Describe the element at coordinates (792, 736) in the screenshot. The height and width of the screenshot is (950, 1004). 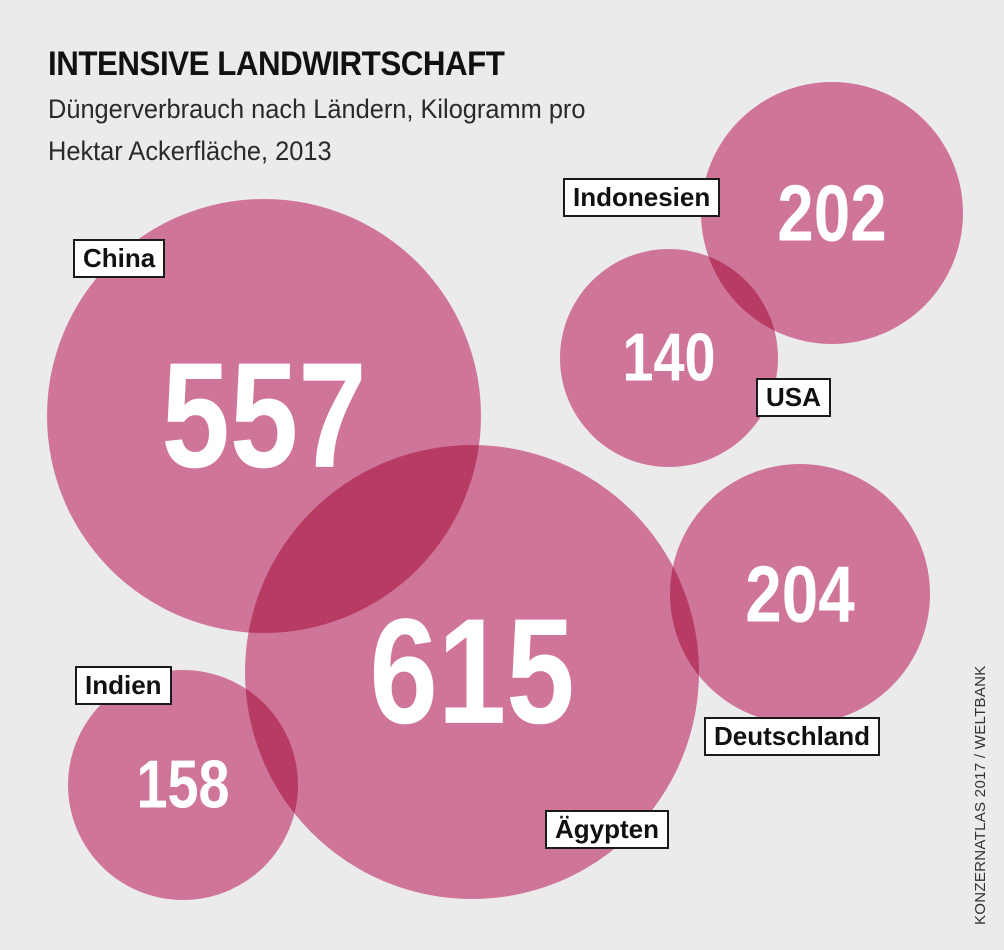
I see `country-label-deutschland: Deutschland` at that location.